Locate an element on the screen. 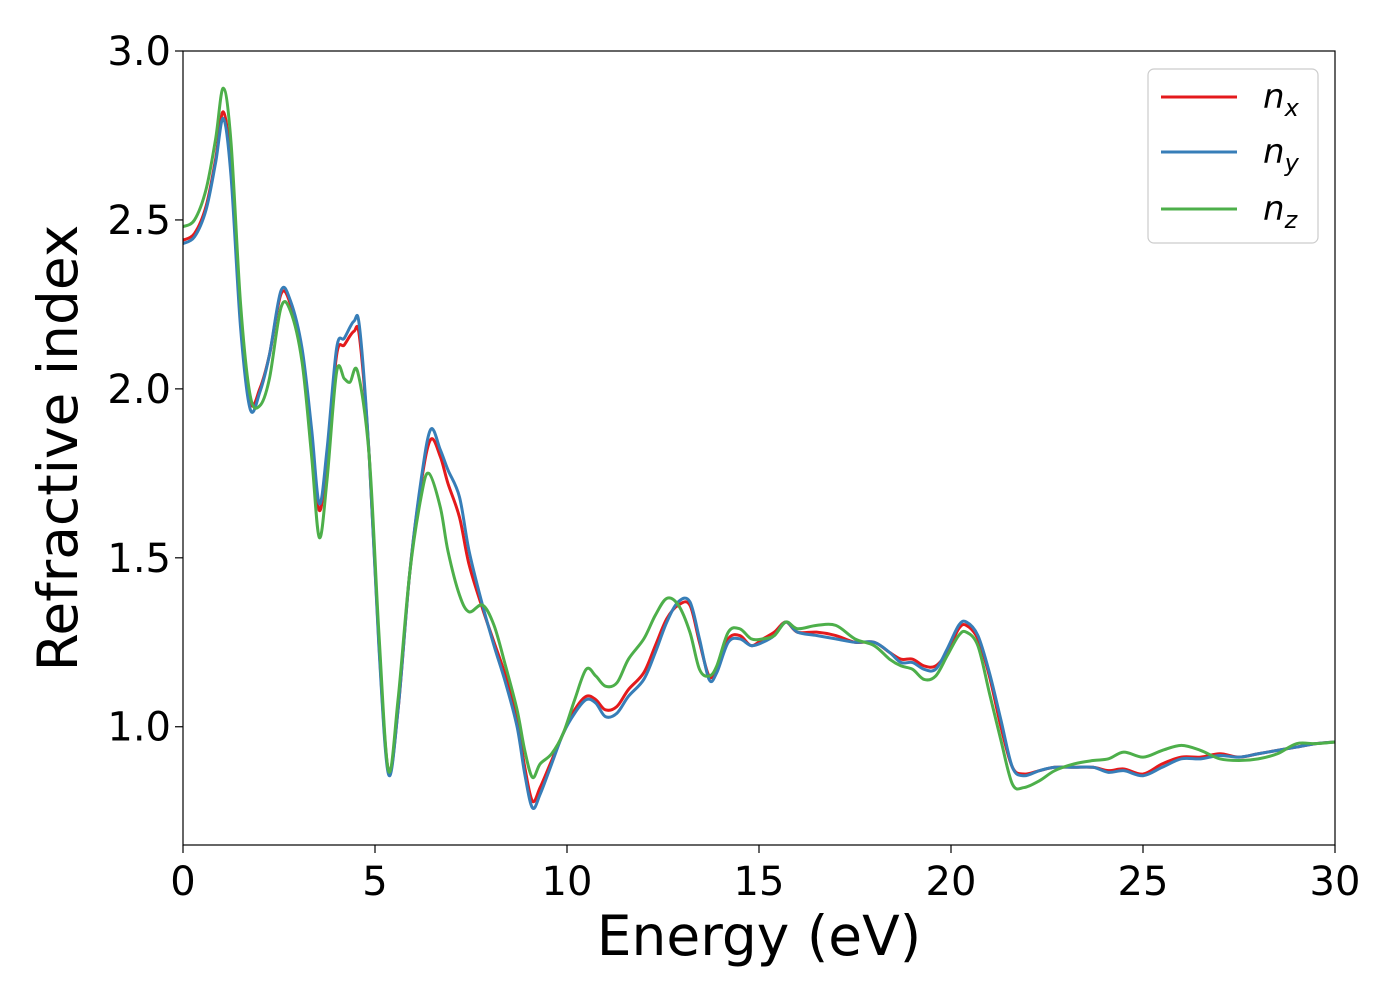 This screenshot has width=1400, height=1000. legend-label-y: ny is located at coordinates (1281, 154).